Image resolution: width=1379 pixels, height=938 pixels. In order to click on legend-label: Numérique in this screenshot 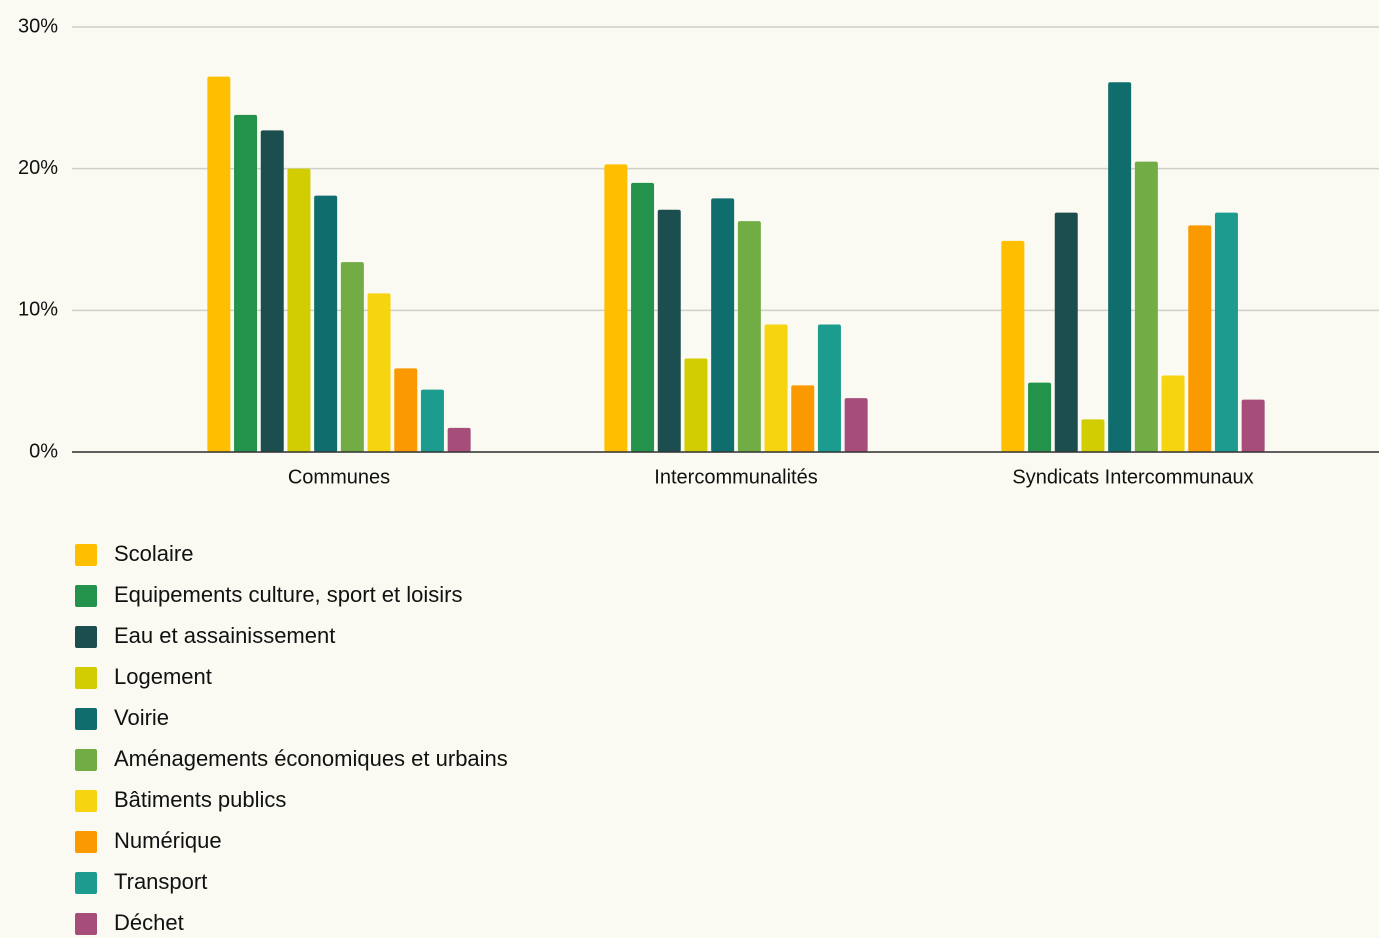, I will do `click(168, 840)`.